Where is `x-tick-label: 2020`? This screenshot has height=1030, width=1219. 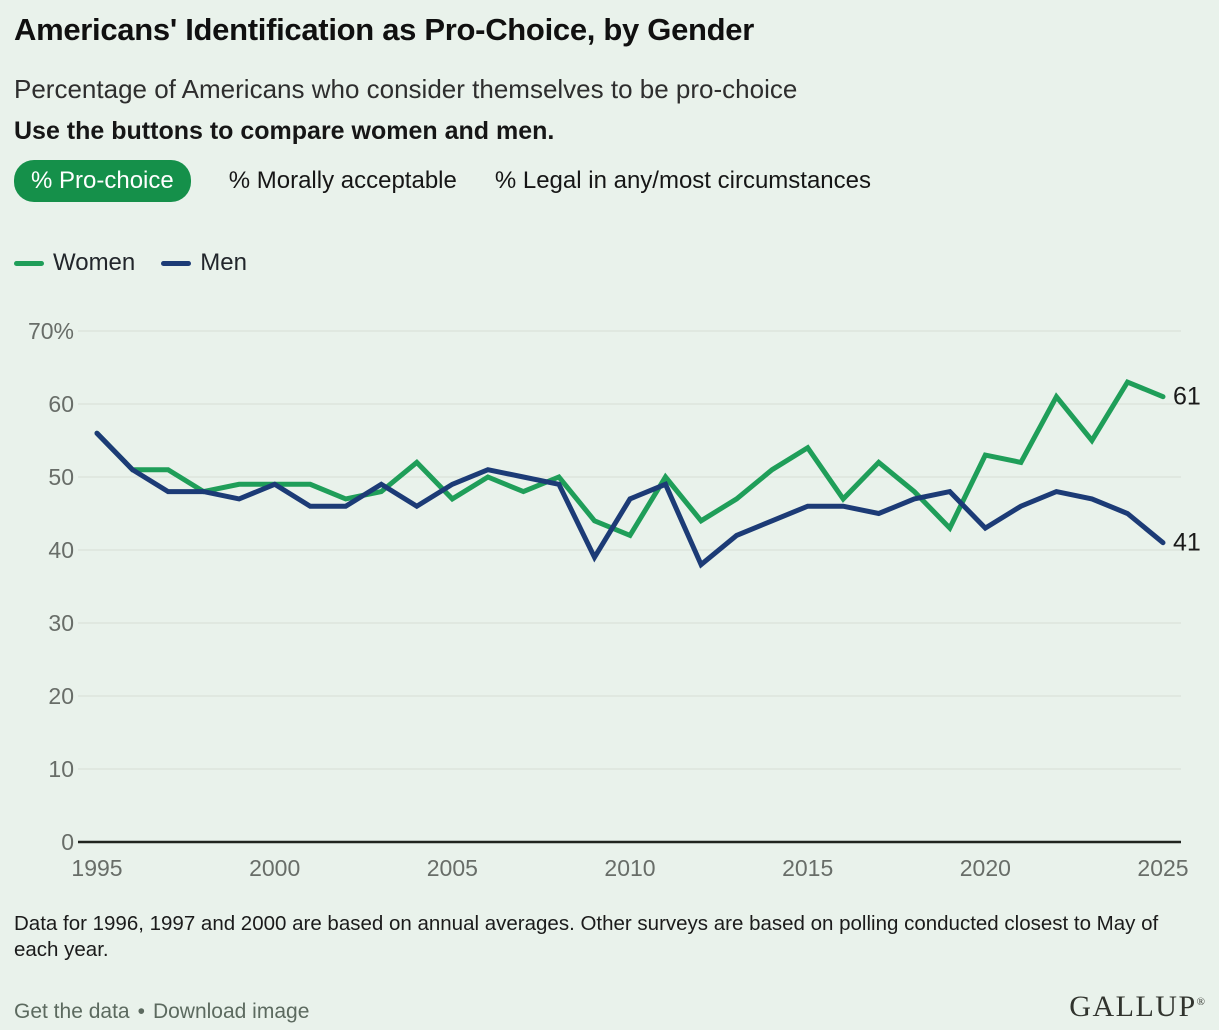
x-tick-label: 2020 is located at coordinates (985, 868).